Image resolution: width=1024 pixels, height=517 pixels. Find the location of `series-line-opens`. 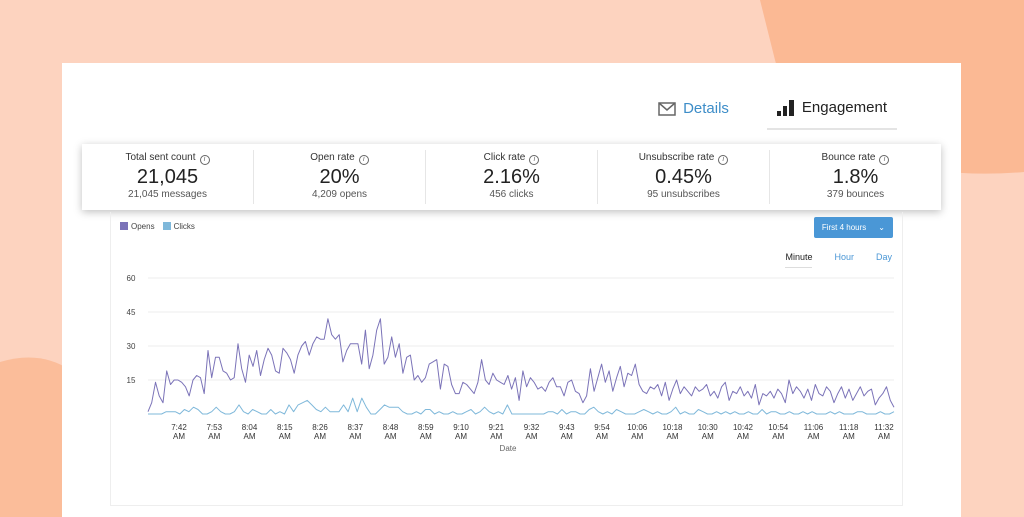

series-line-opens is located at coordinates (521, 365).